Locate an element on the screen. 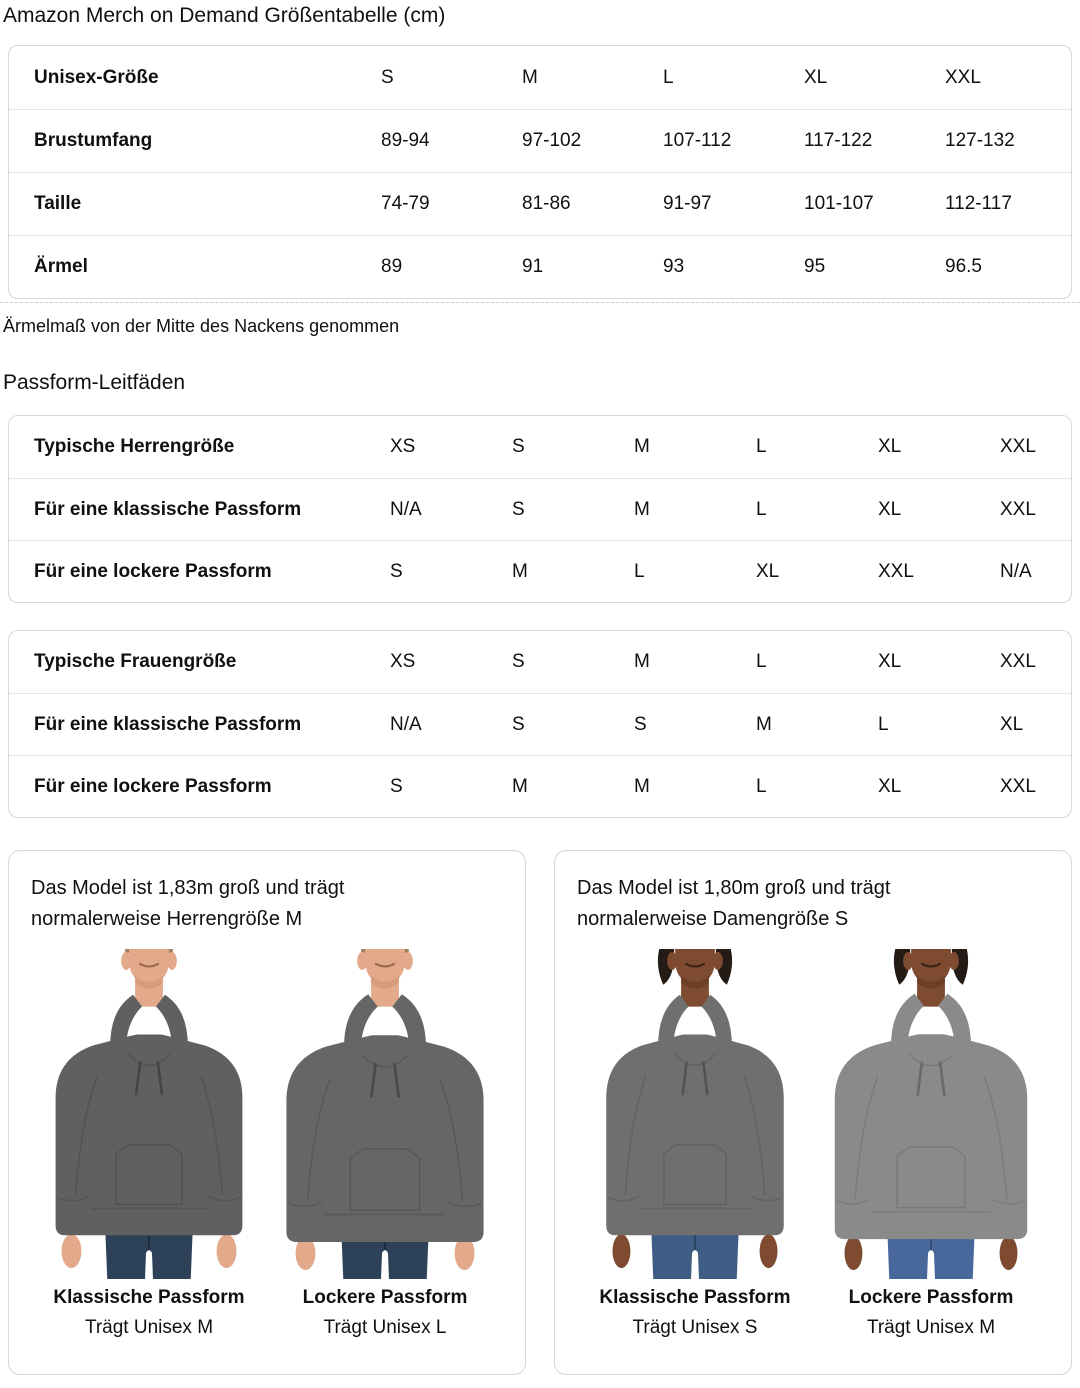 The width and height of the screenshot is (1080, 1388). size-value: 112-117 is located at coordinates (978, 203).